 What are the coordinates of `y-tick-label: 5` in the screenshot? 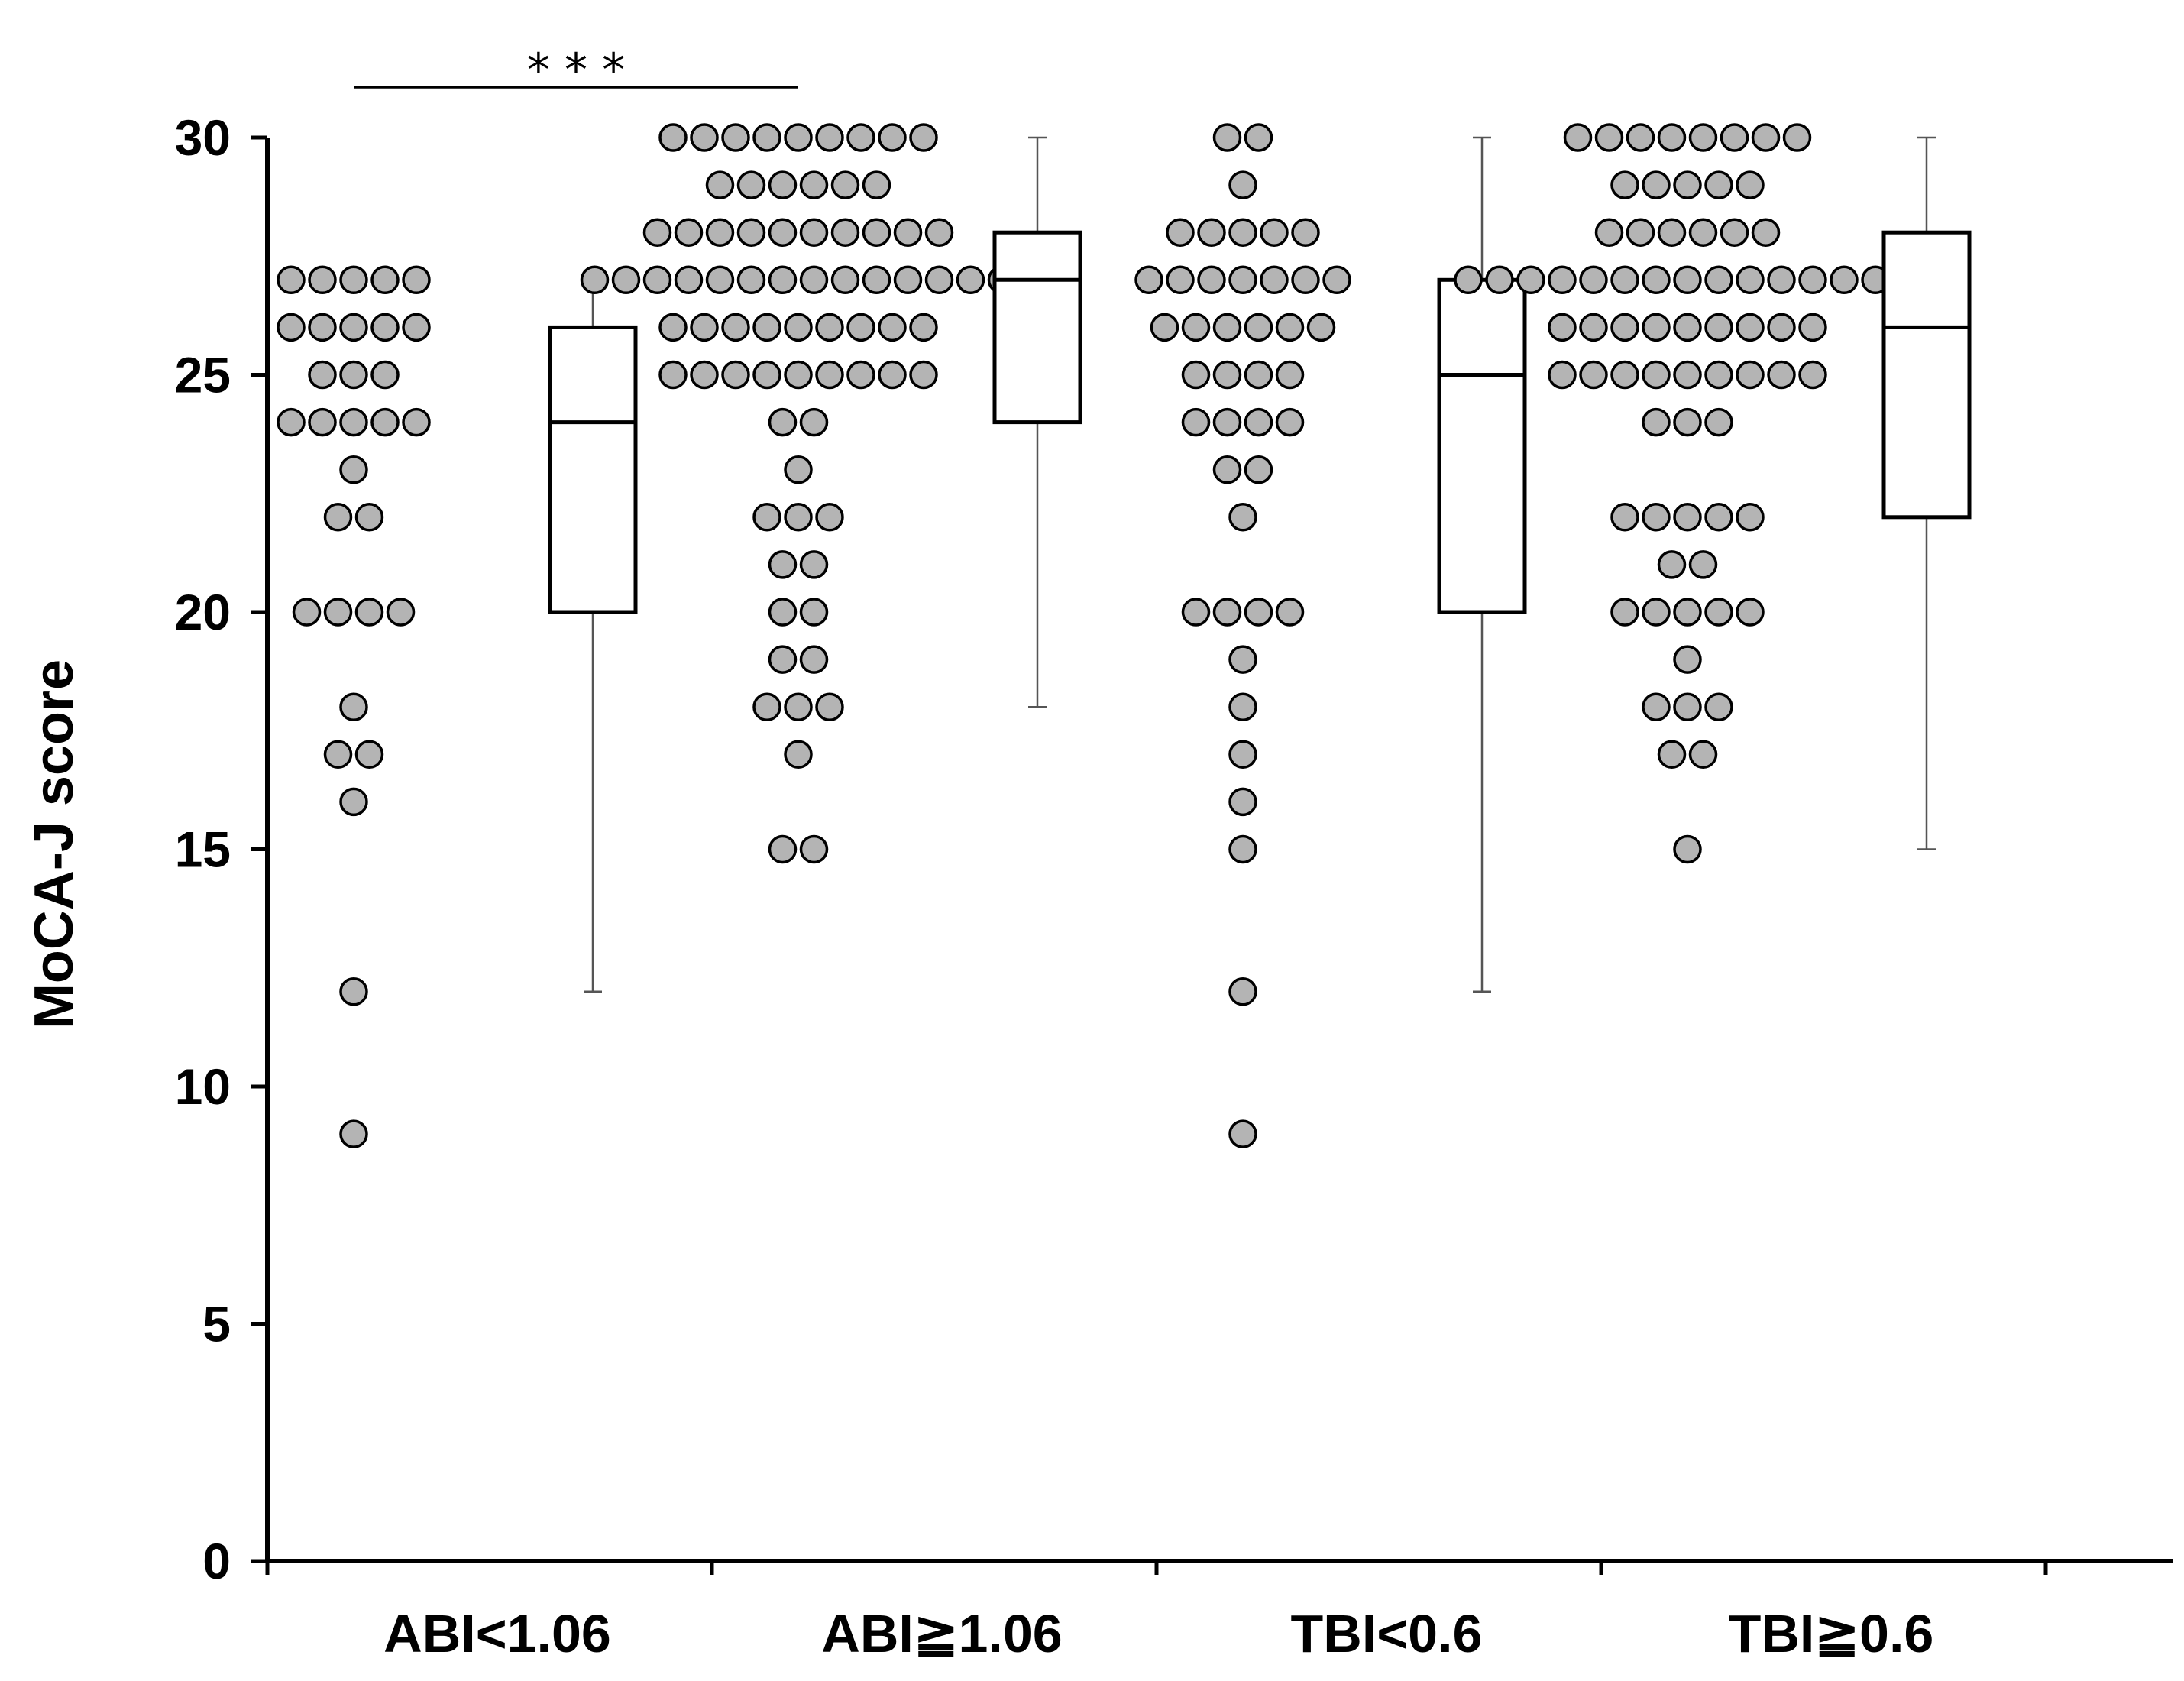 It's located at (217, 1324).